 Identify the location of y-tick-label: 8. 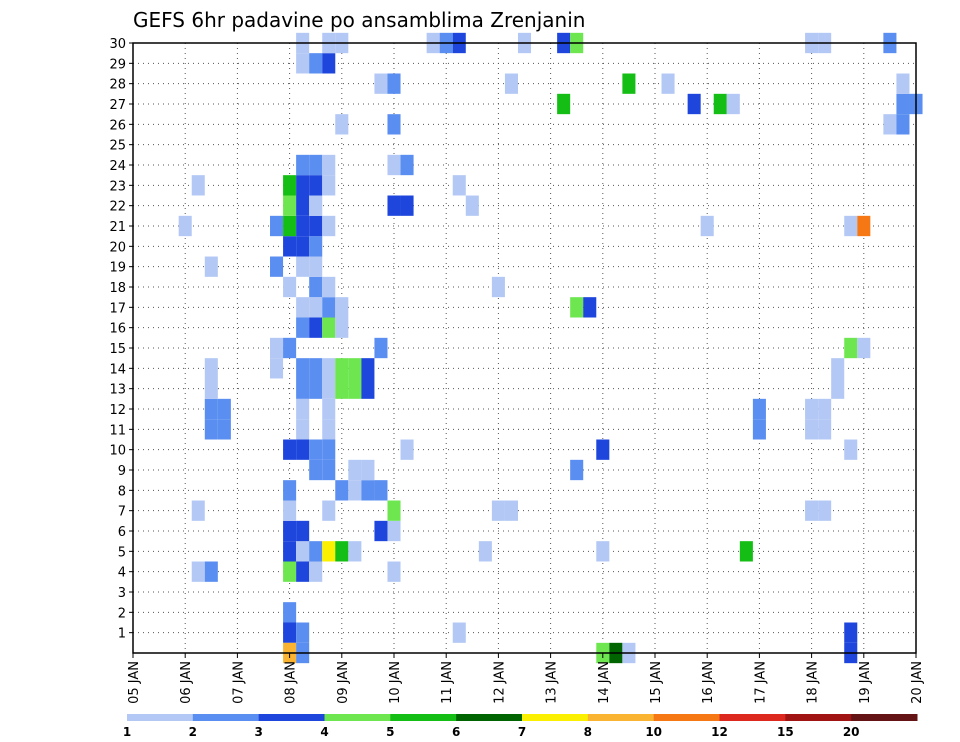
(122, 491).